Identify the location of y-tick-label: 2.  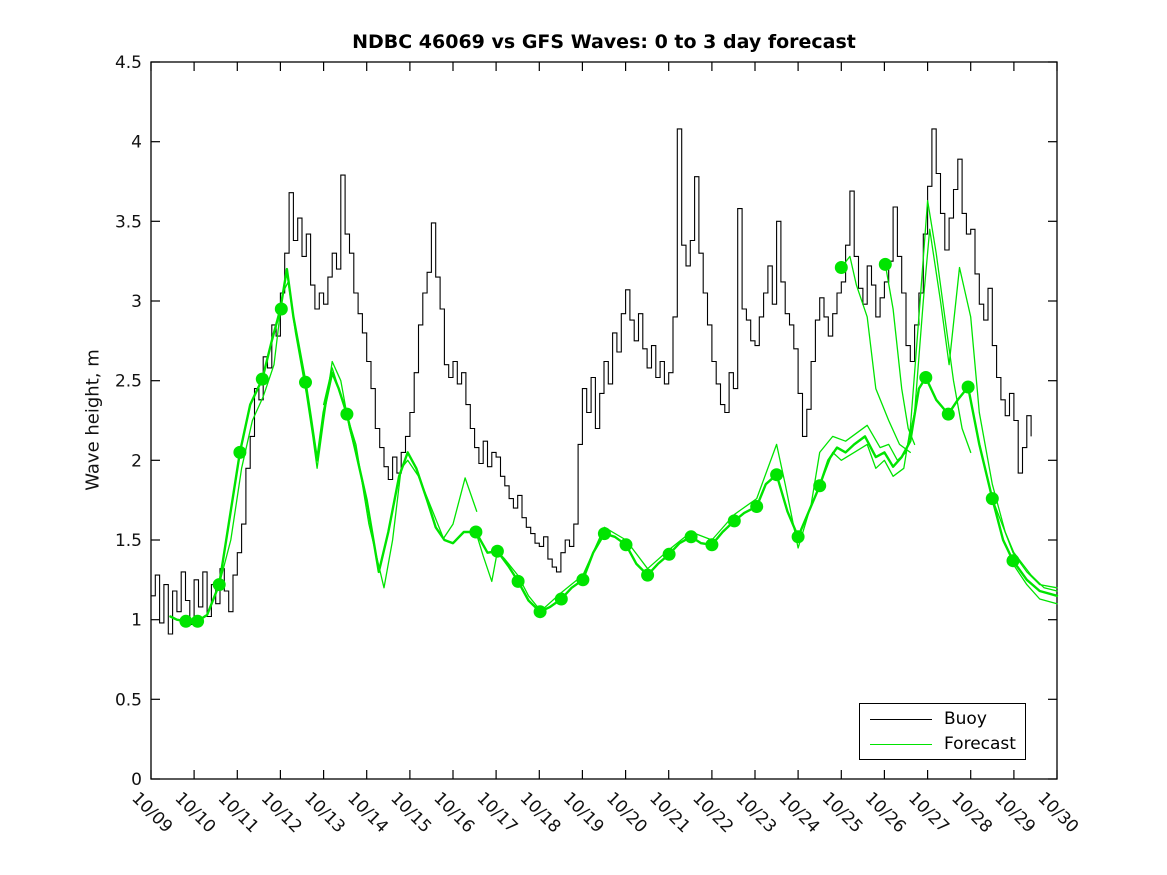
(136, 461).